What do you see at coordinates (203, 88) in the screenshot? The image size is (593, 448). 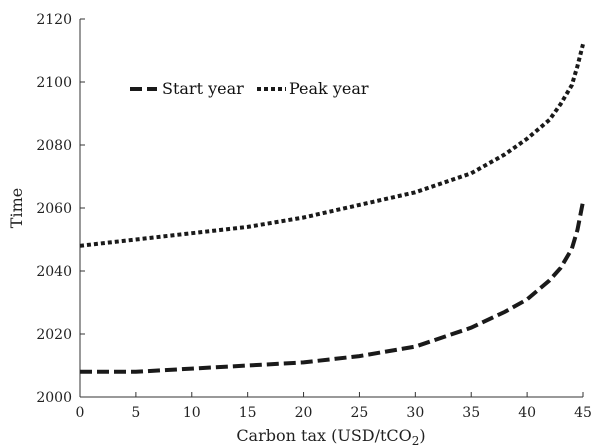 I see `legend-label-start-year: Start year` at bounding box center [203, 88].